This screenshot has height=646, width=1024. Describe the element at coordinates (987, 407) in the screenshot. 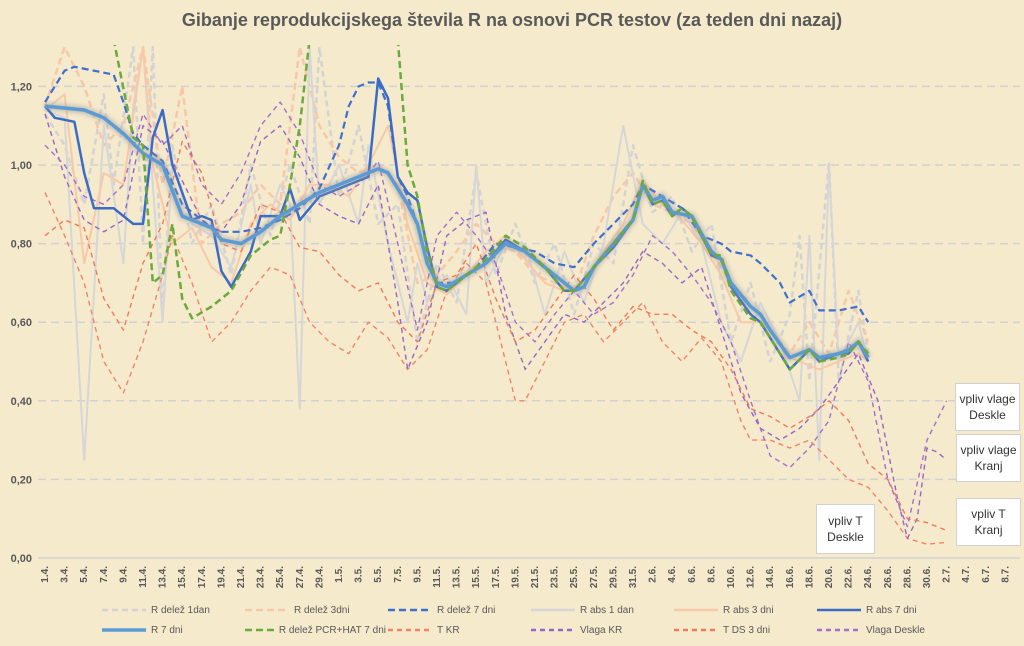

I see `annotation-vpliv-vlage-deskle: vpliv vlage Deskle` at that location.